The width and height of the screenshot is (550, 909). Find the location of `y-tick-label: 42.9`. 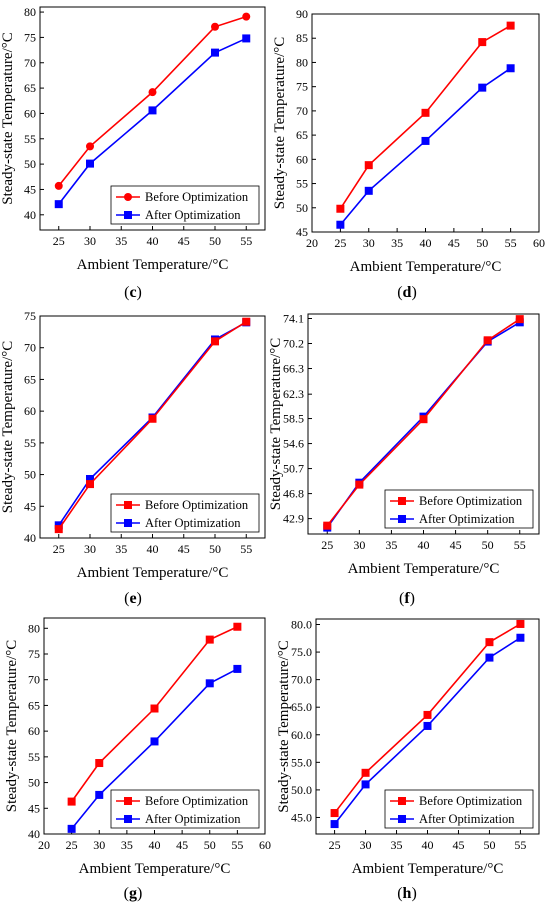

y-tick-label: 42.9 is located at coordinates (293, 519).